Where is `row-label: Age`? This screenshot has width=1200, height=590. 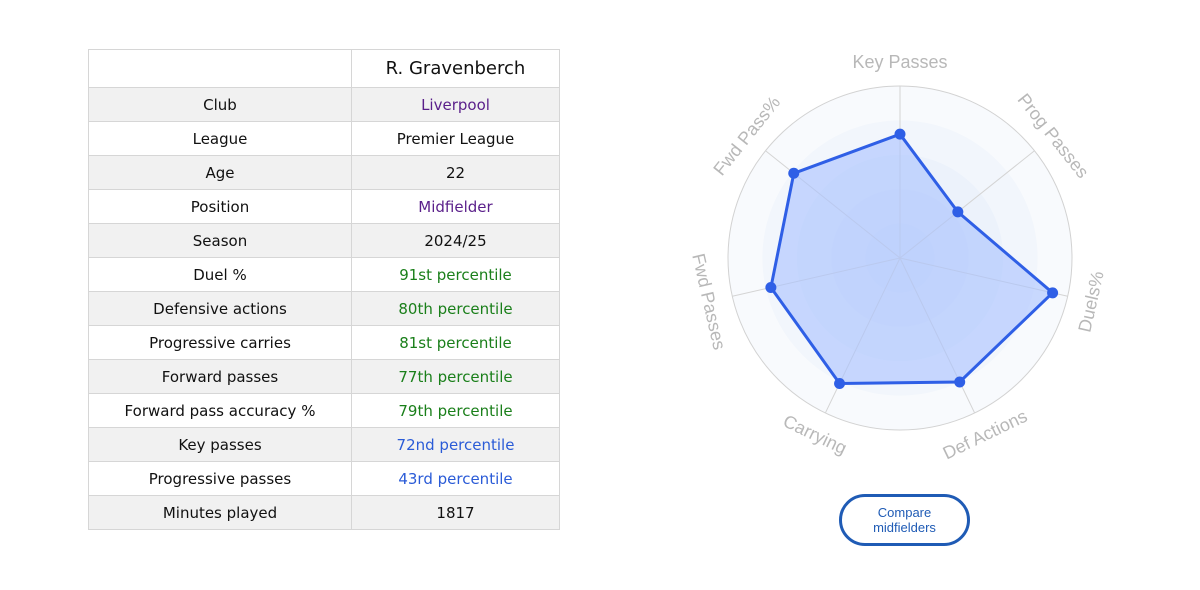 row-label: Age is located at coordinates (220, 172).